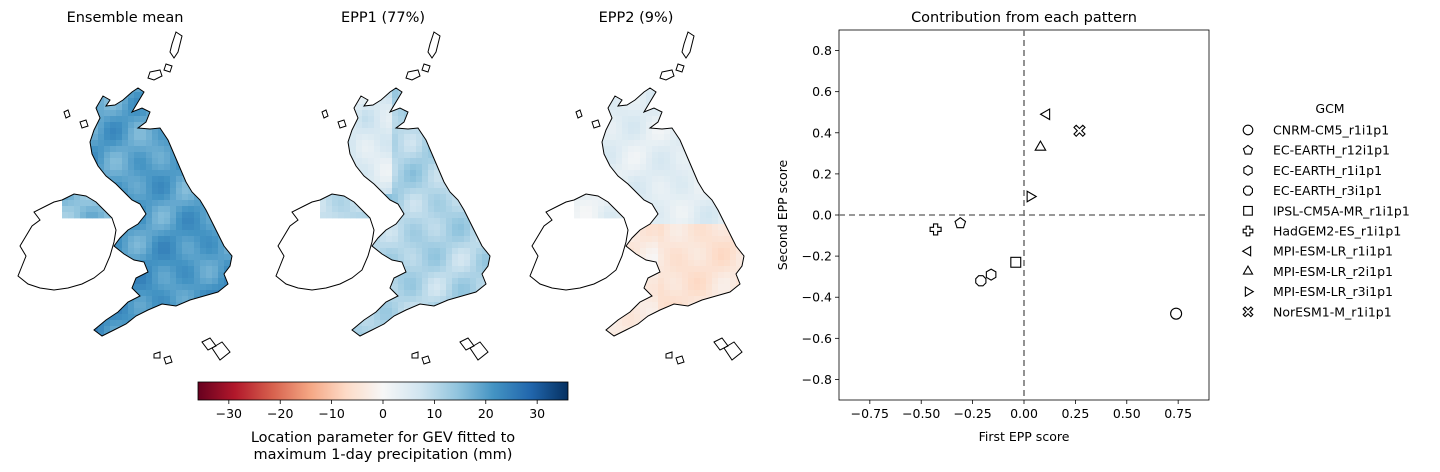 The width and height of the screenshot is (1440, 472). What do you see at coordinates (383, 438) in the screenshot?
I see `colorbar-label-line1: Location parameter for GEV fitted to` at bounding box center [383, 438].